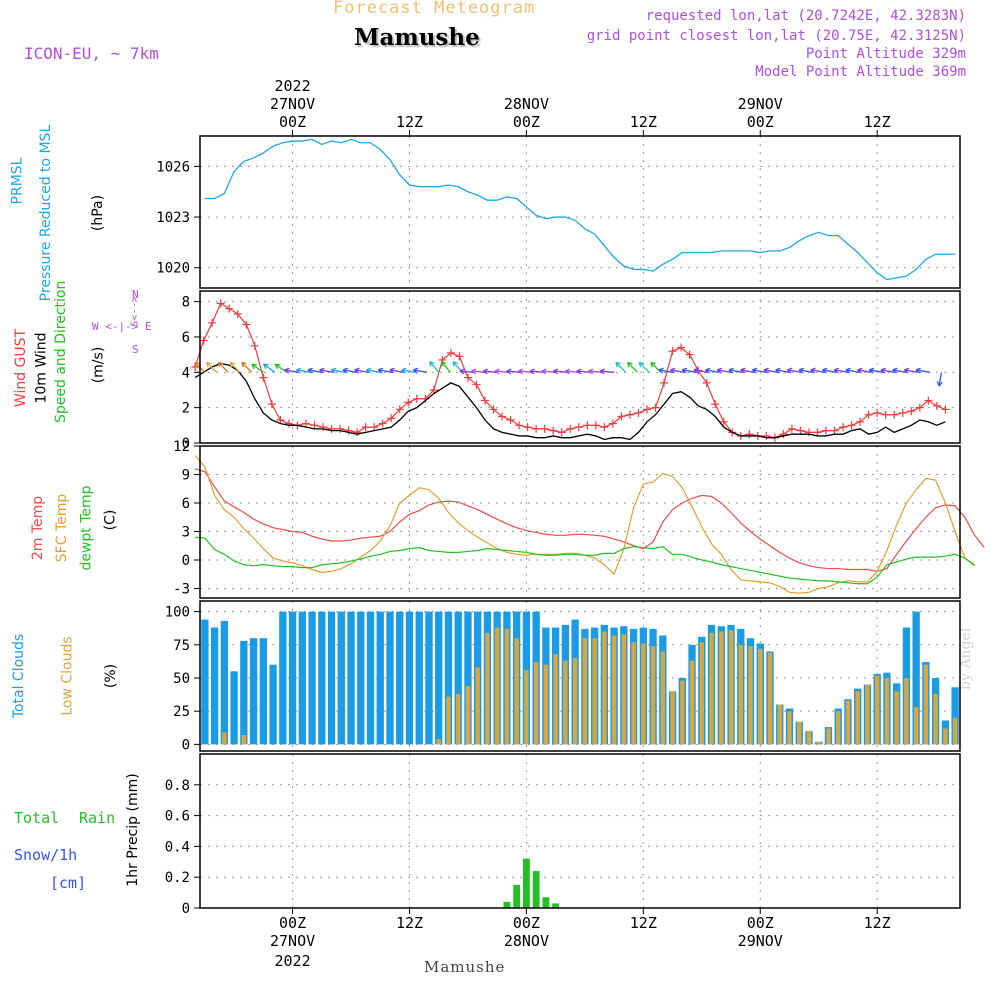  I want to click on bottom-time-date: 28NOV, so click(526, 941).